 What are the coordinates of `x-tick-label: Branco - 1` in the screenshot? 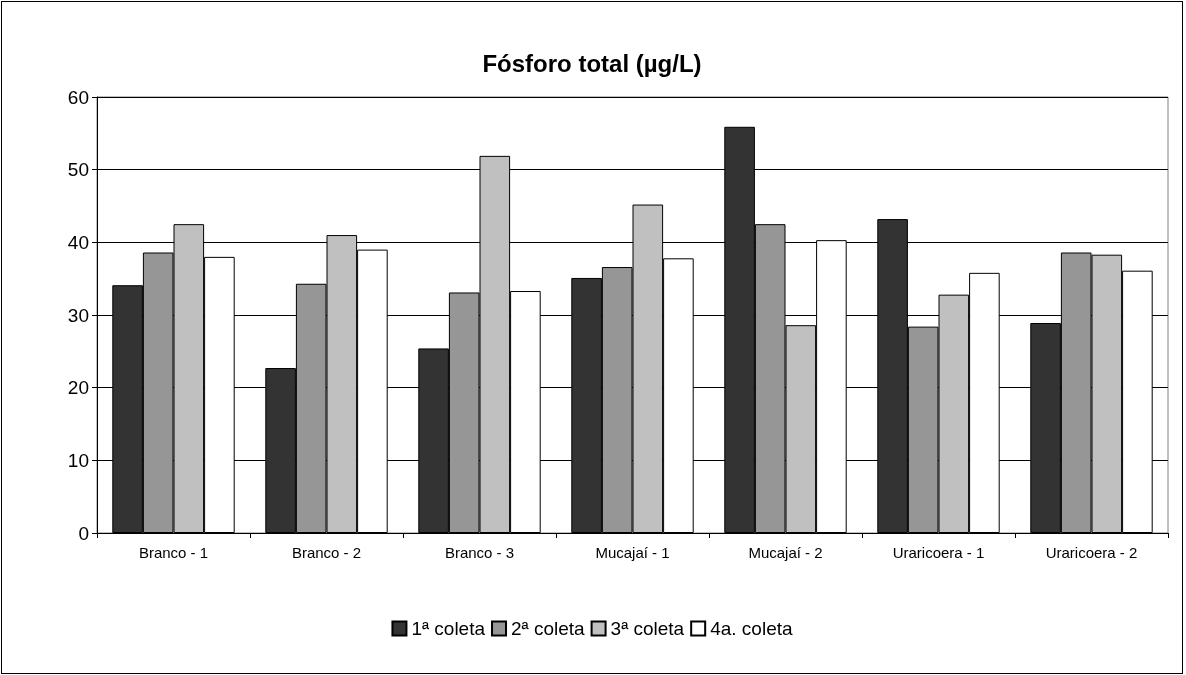 It's located at (173, 552).